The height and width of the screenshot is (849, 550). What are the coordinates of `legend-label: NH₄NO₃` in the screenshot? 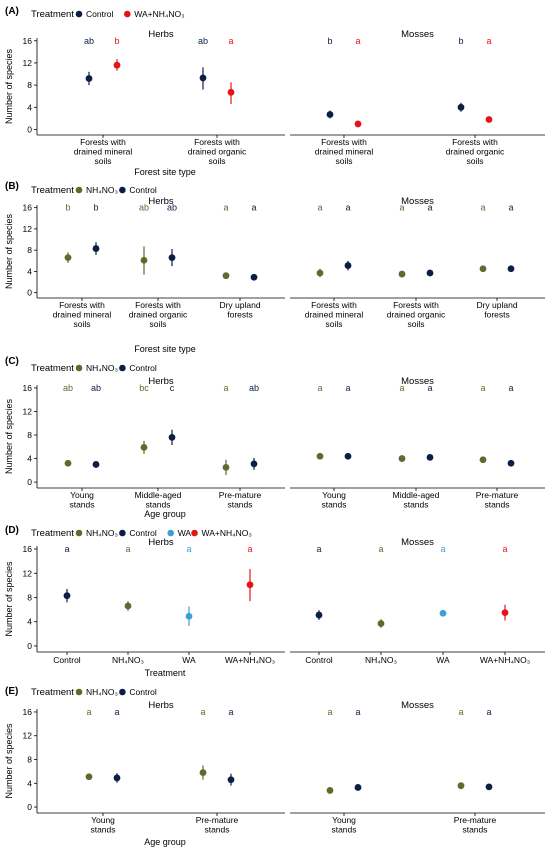 It's located at (102, 692).